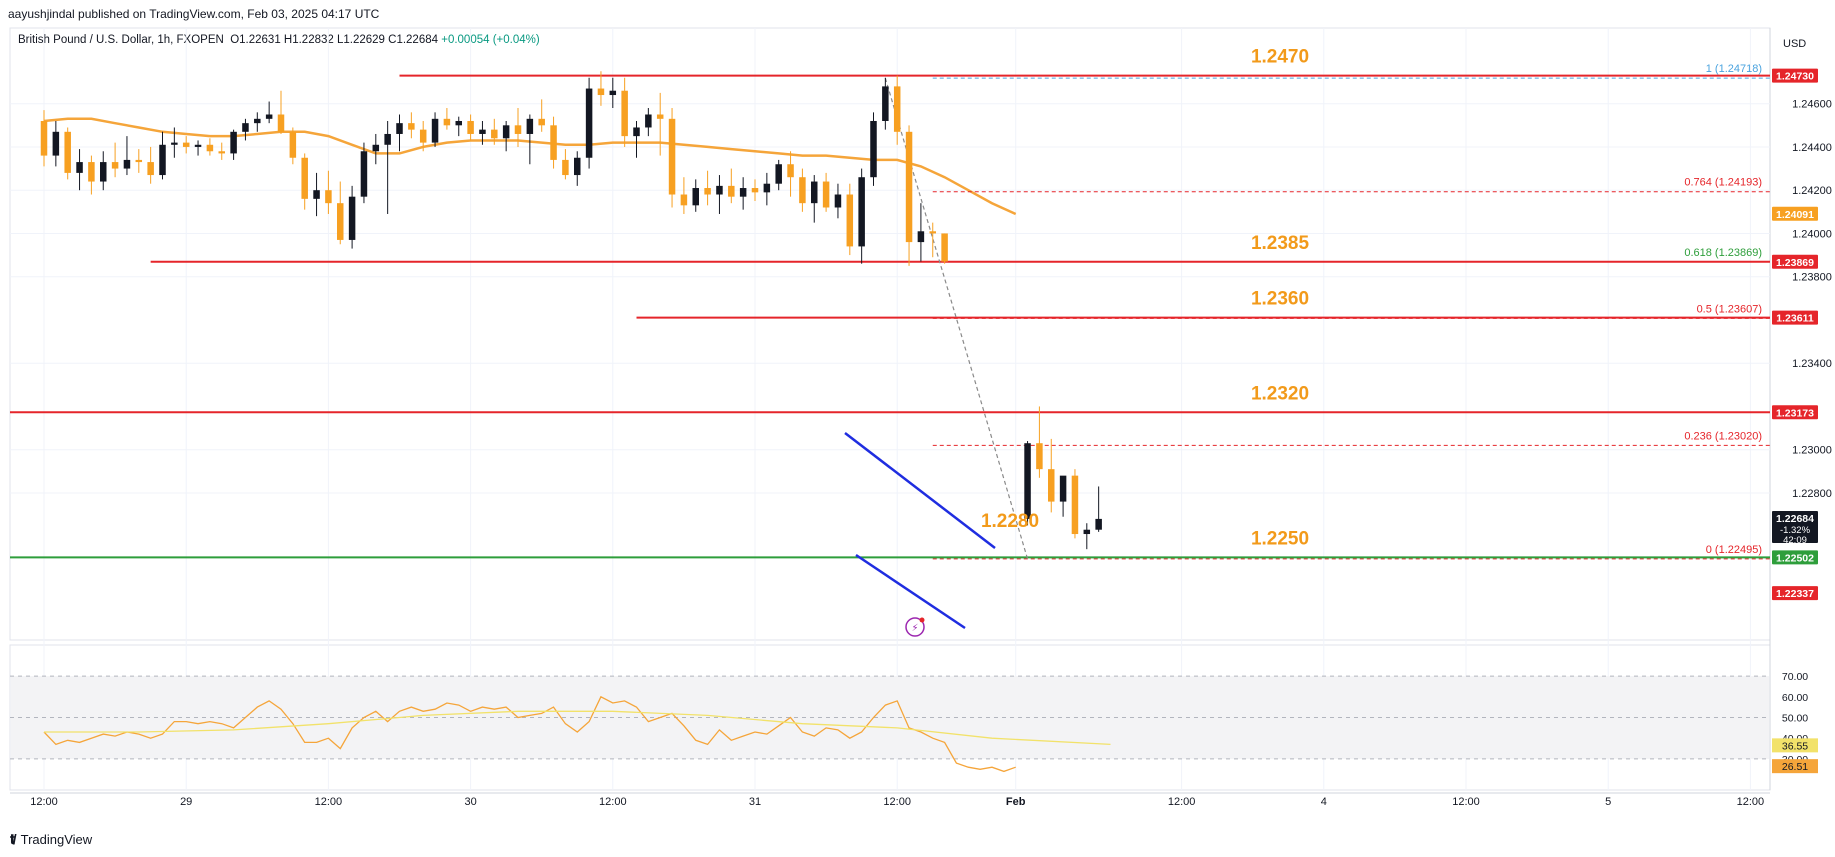 Image resolution: width=1835 pixels, height=857 pixels. Describe the element at coordinates (56, 839) in the screenshot. I see `logo-text: TradingView` at that location.